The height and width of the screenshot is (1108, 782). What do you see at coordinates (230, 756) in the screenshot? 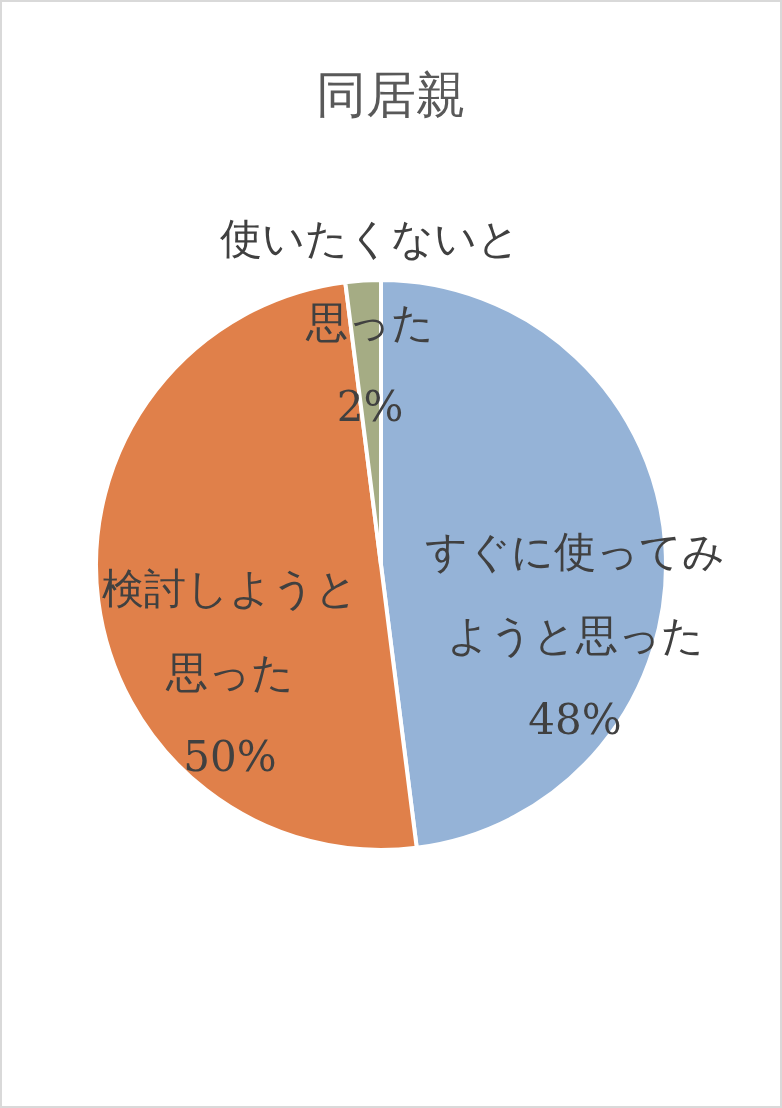
I see `data-label: 50%` at bounding box center [230, 756].